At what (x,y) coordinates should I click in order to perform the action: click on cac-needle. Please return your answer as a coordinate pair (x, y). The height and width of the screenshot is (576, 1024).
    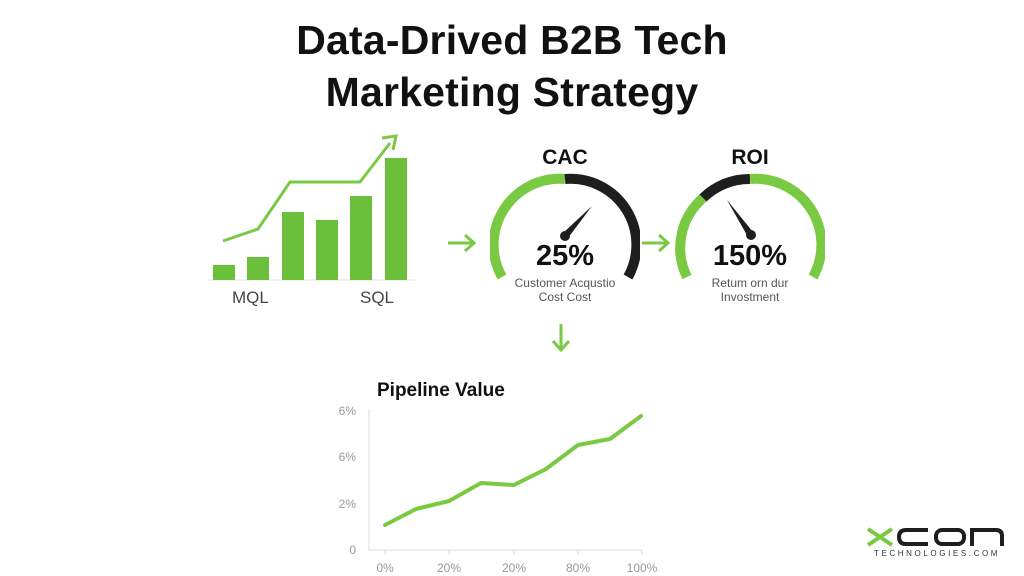
    Looking at the image, I should click on (577, 222).